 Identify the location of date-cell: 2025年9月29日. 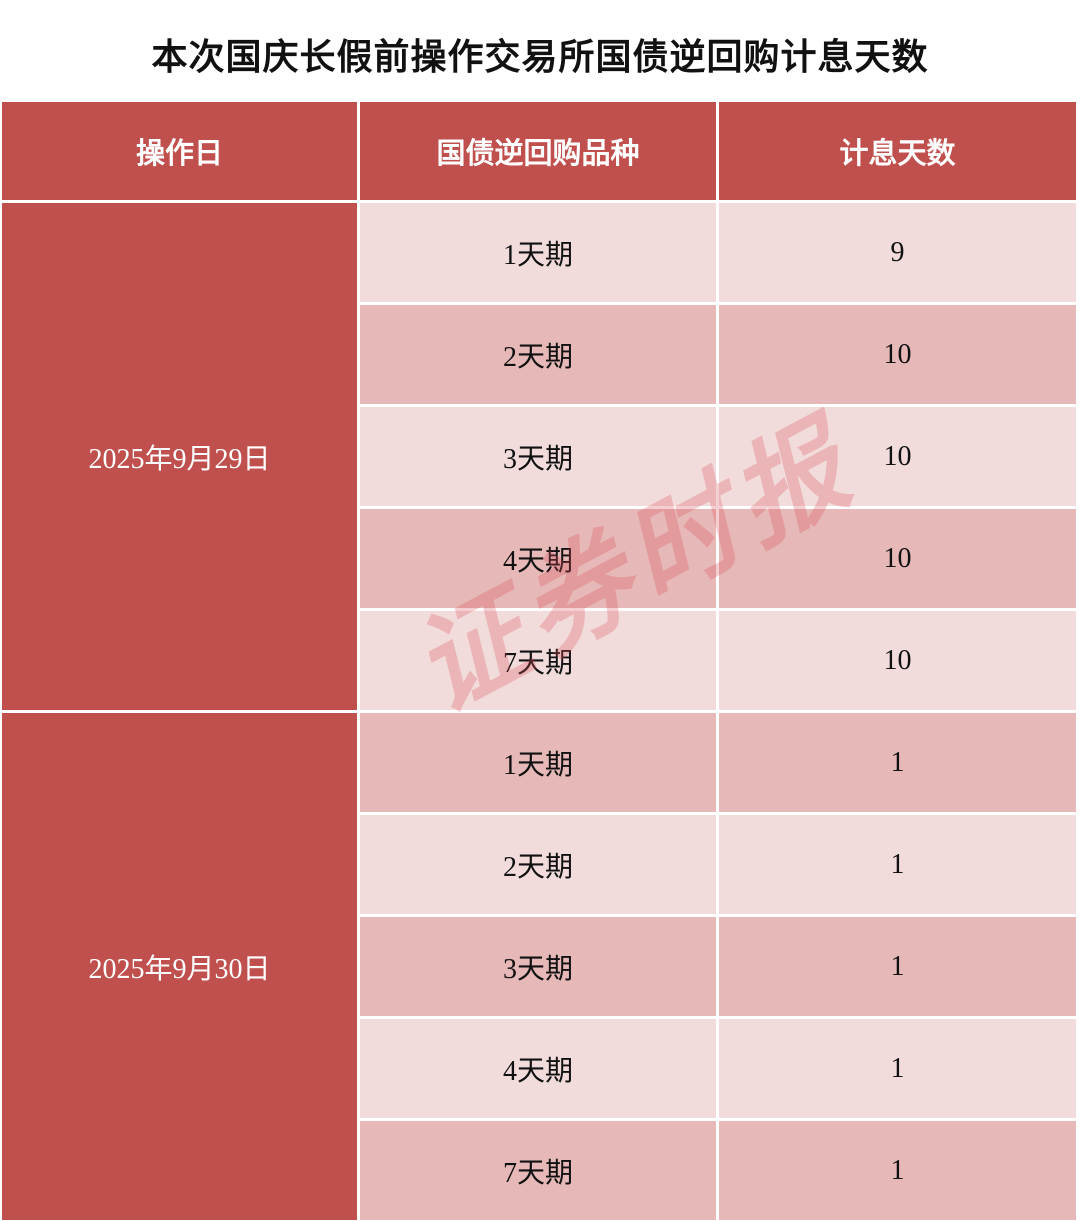
(179, 456).